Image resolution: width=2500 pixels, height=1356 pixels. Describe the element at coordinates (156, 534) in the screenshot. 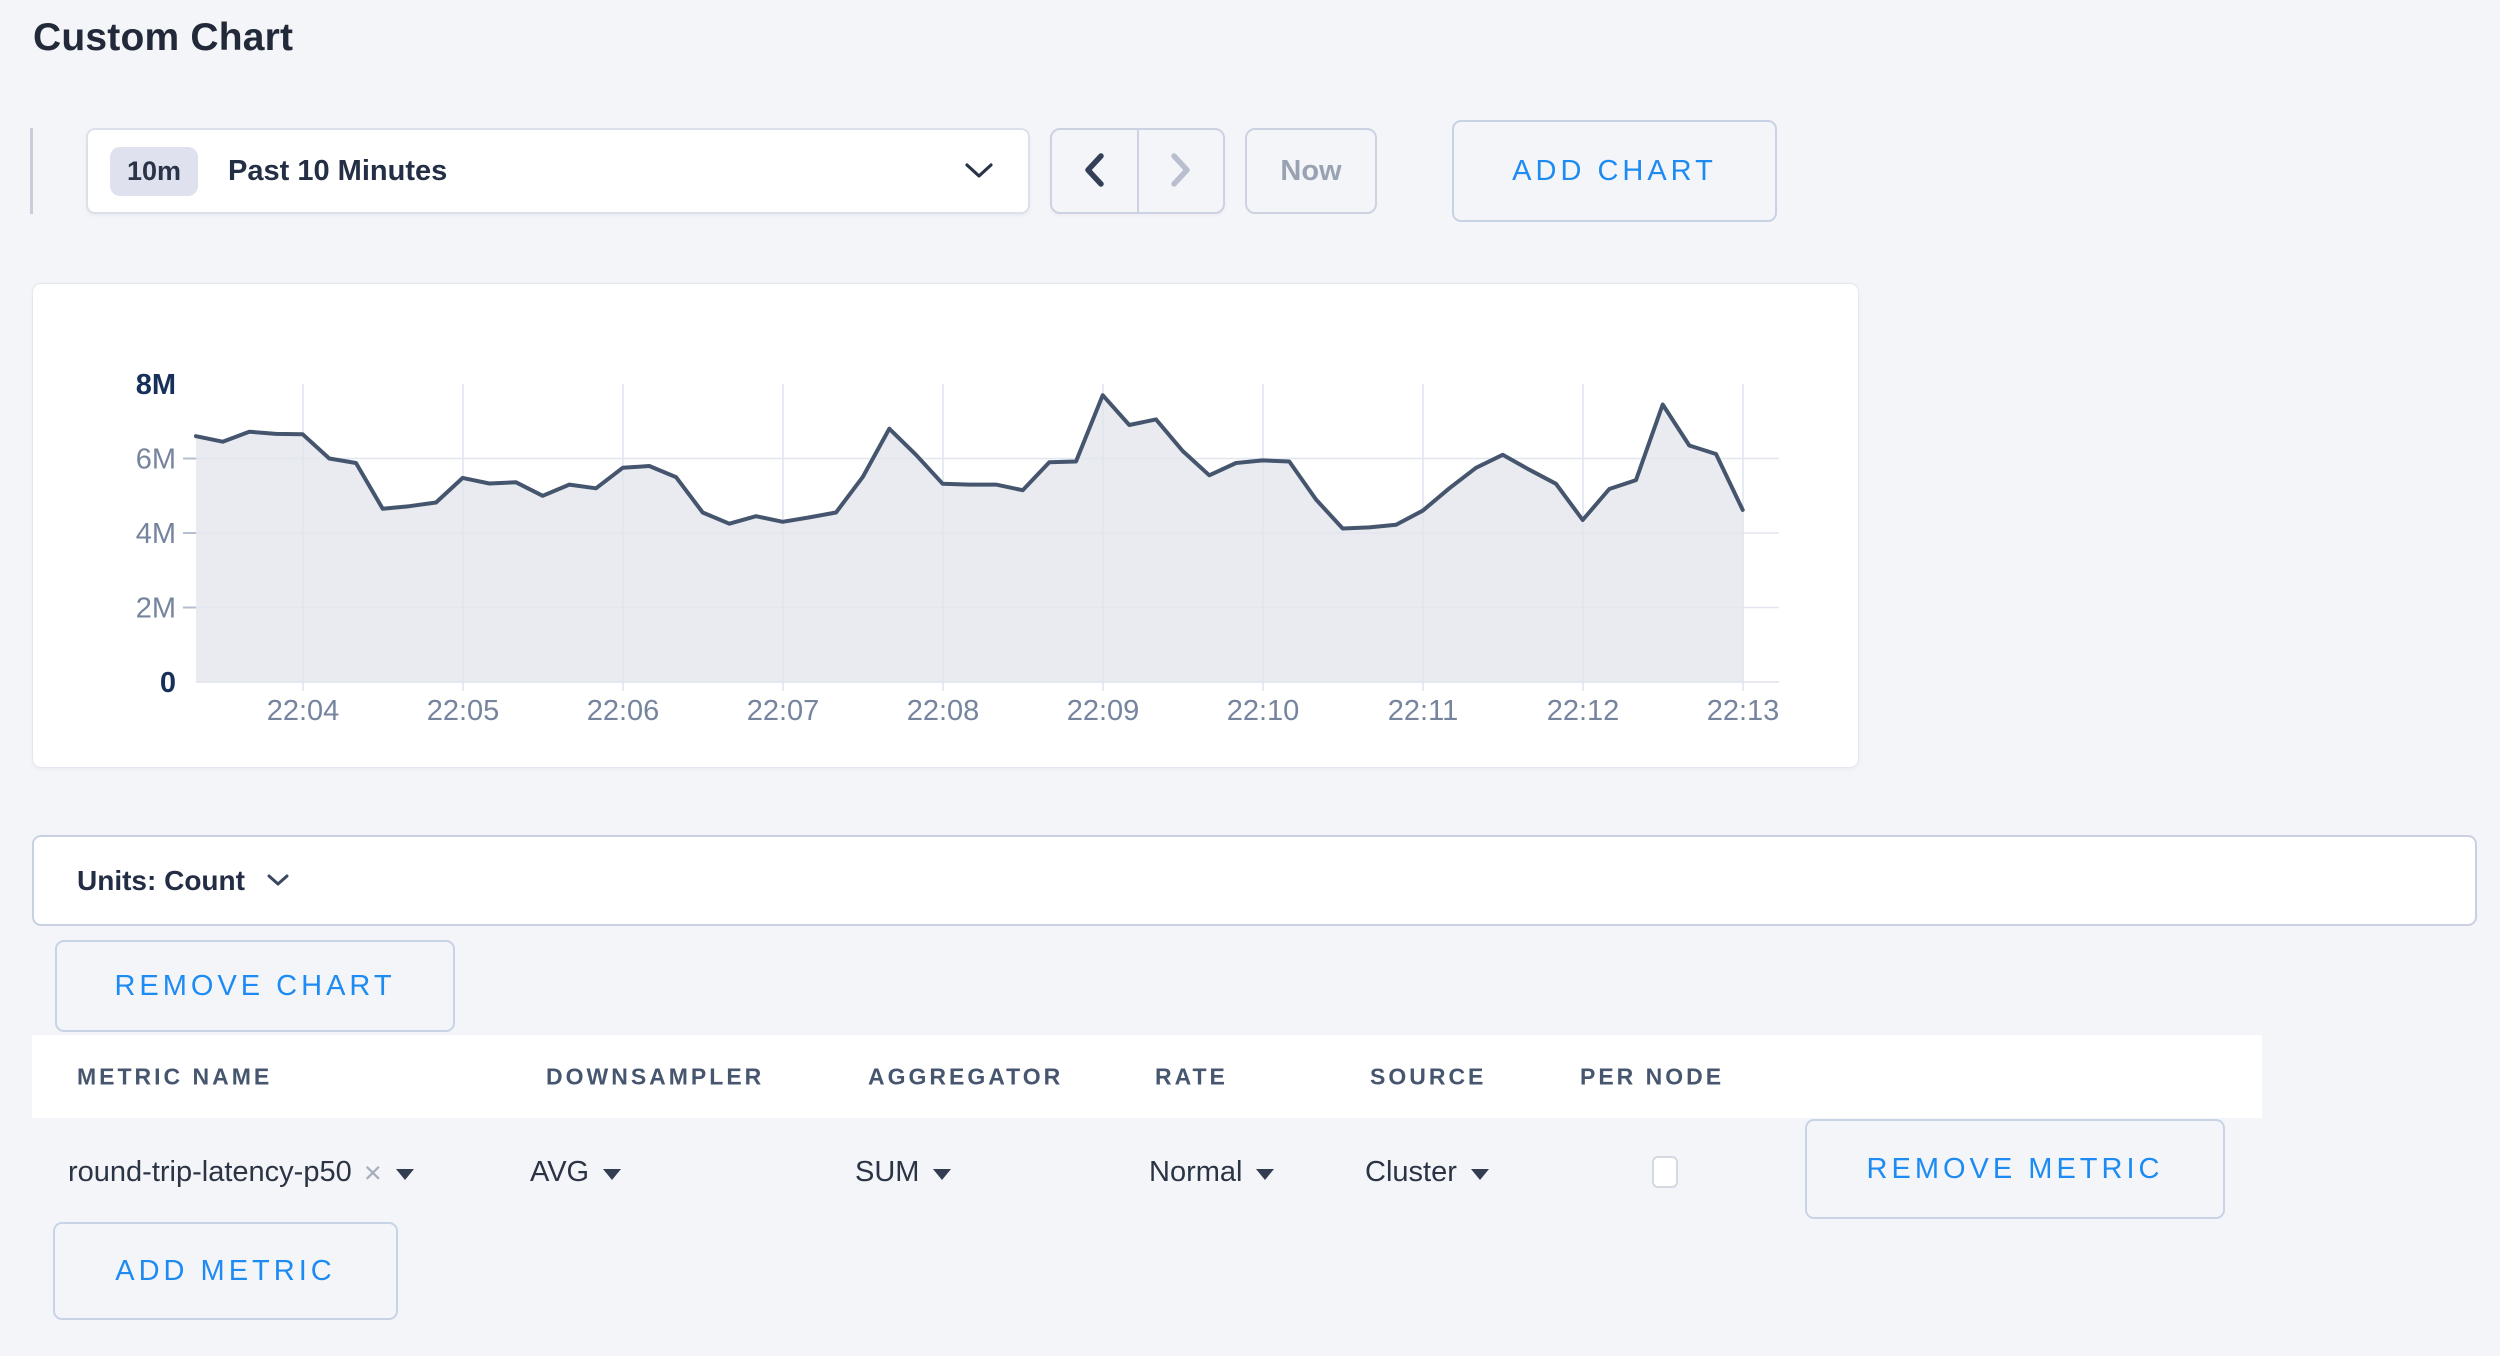

I see `svg-text: 4M` at that location.